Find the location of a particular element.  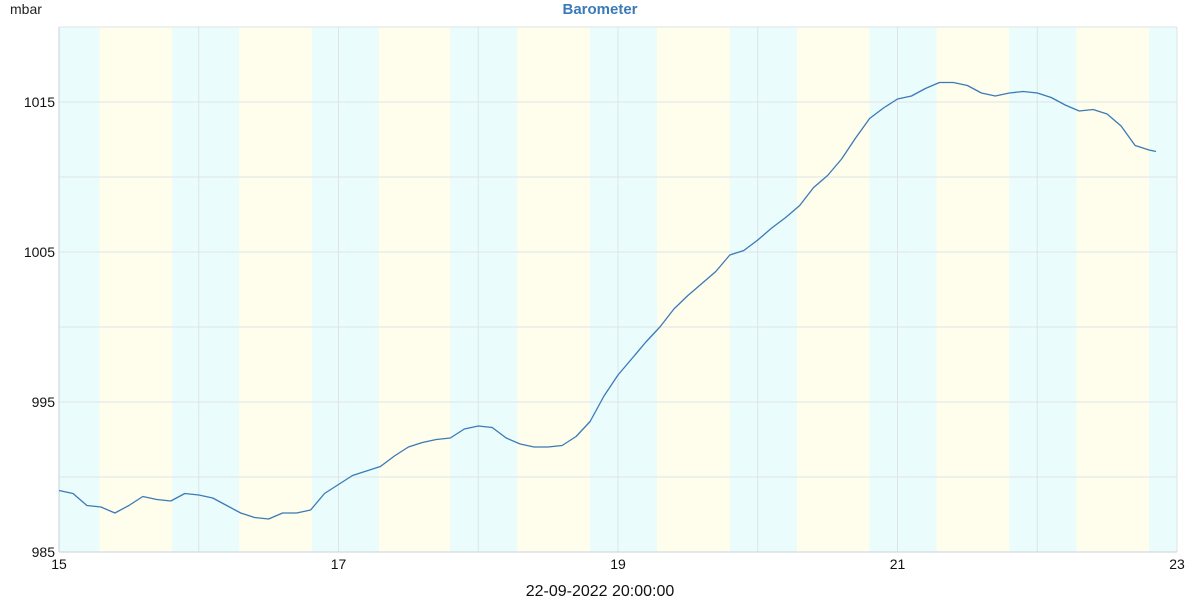

y-tick-label: 1015 is located at coordinates (39, 102).